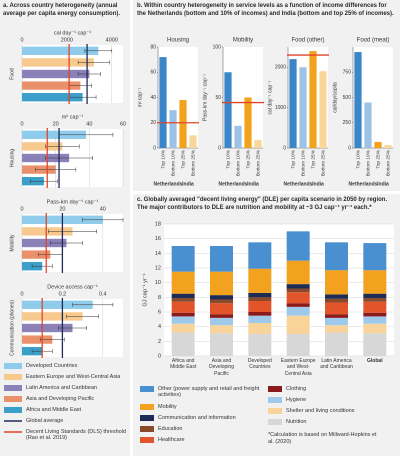 The height and width of the screenshot is (456, 400). What do you see at coordinates (158, 224) in the screenshot?
I see `y-tick-label: 18` at bounding box center [158, 224].